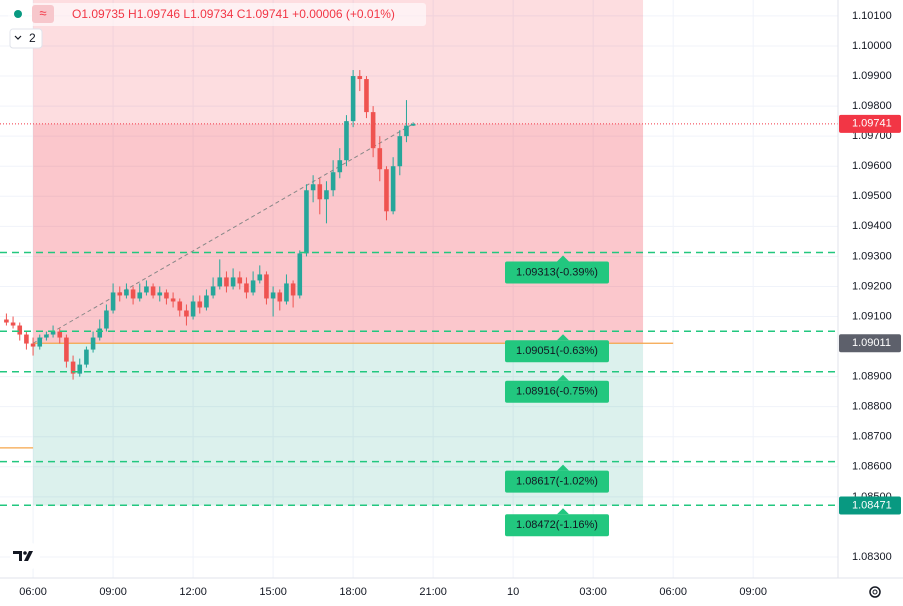 The width and height of the screenshot is (903, 606). Describe the element at coordinates (872, 76) in the screenshot. I see `y-tick-label: 1.09900` at that location.